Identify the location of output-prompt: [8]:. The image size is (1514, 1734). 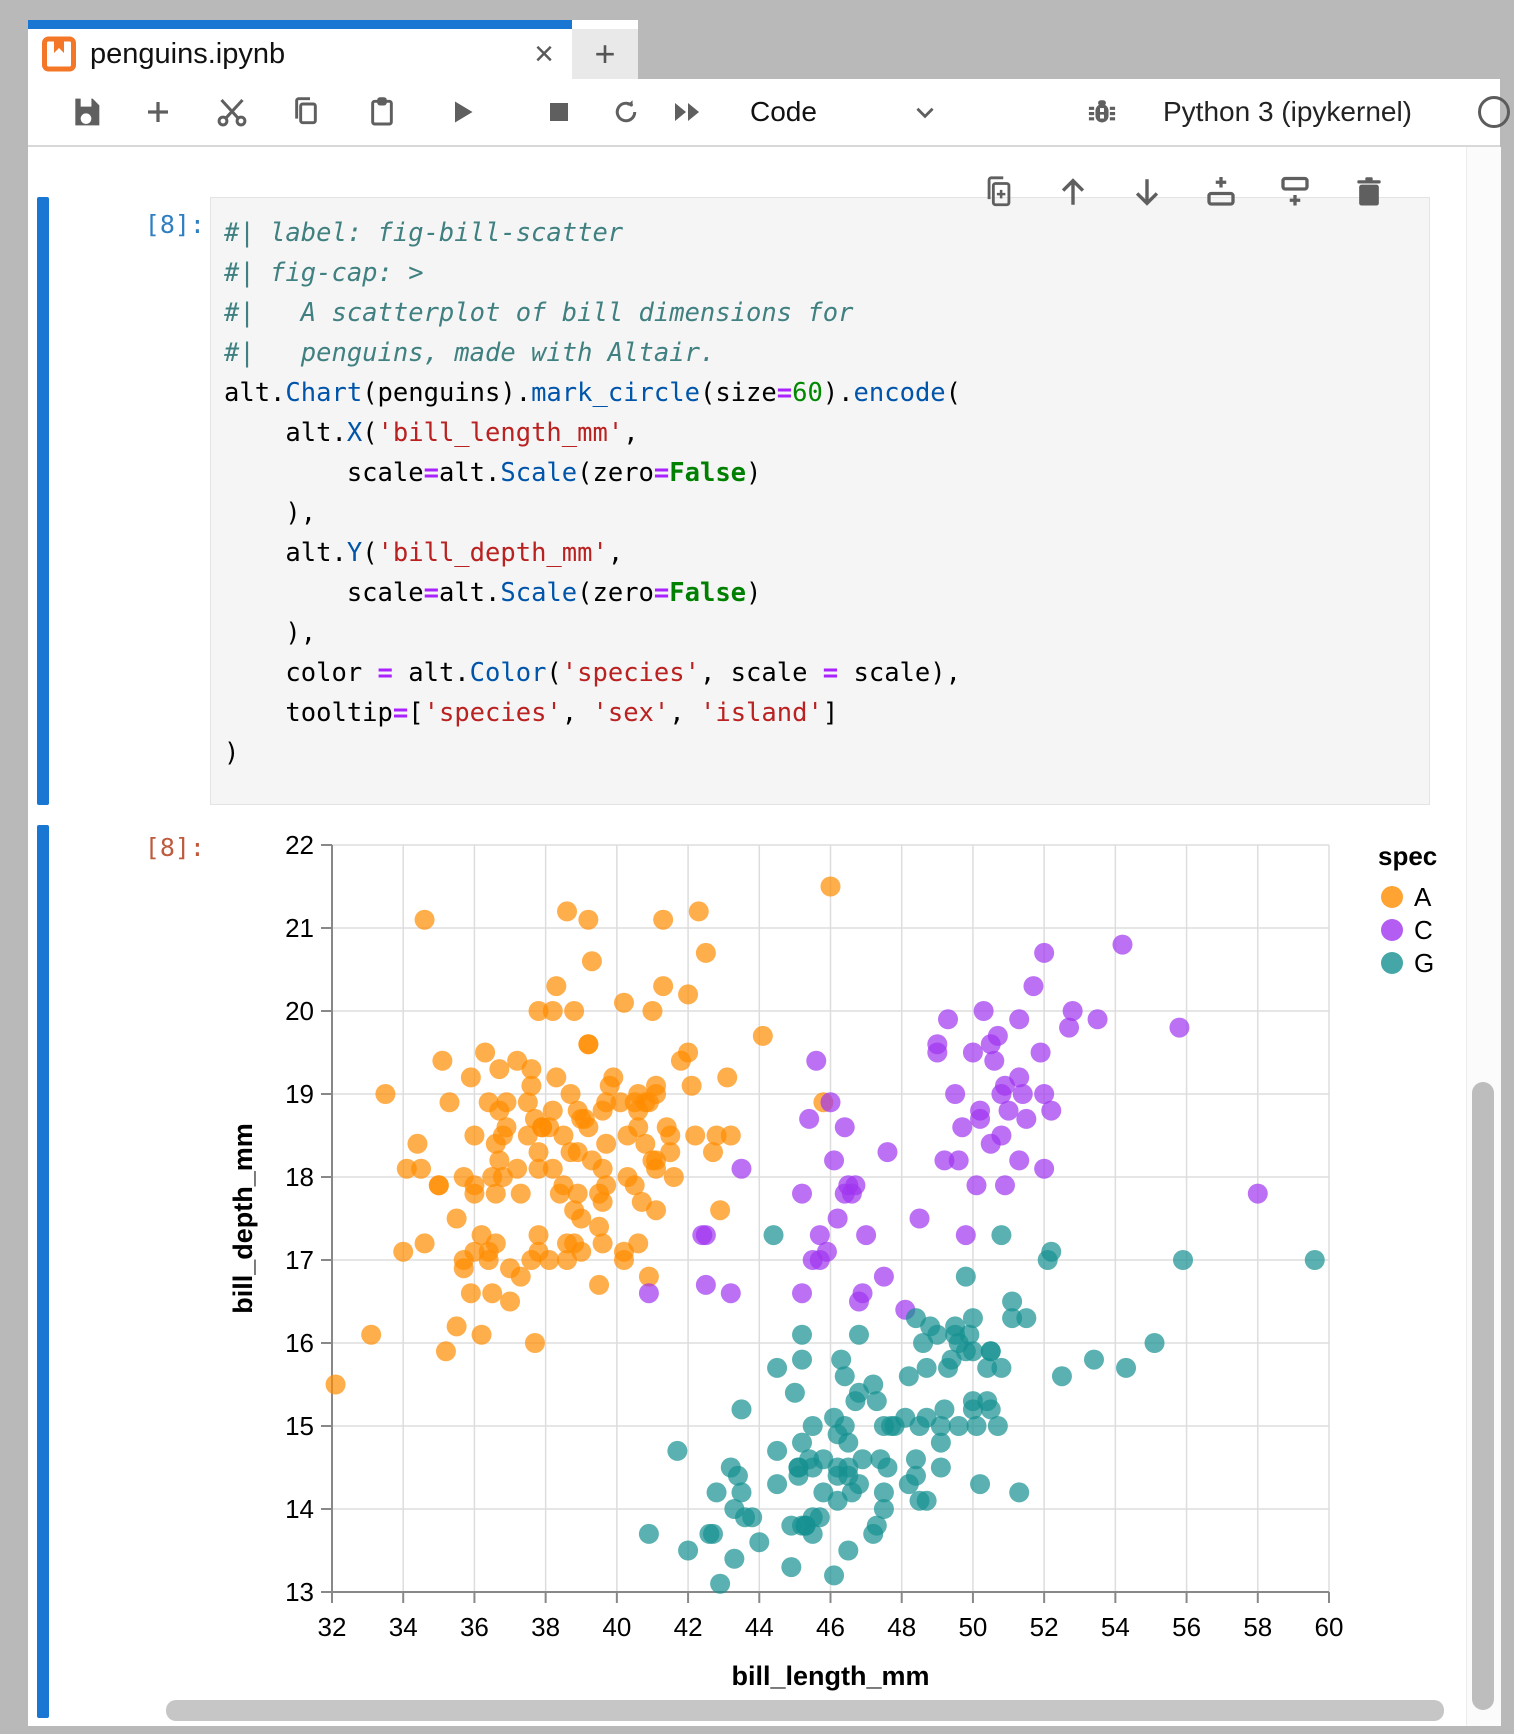
(174, 847).